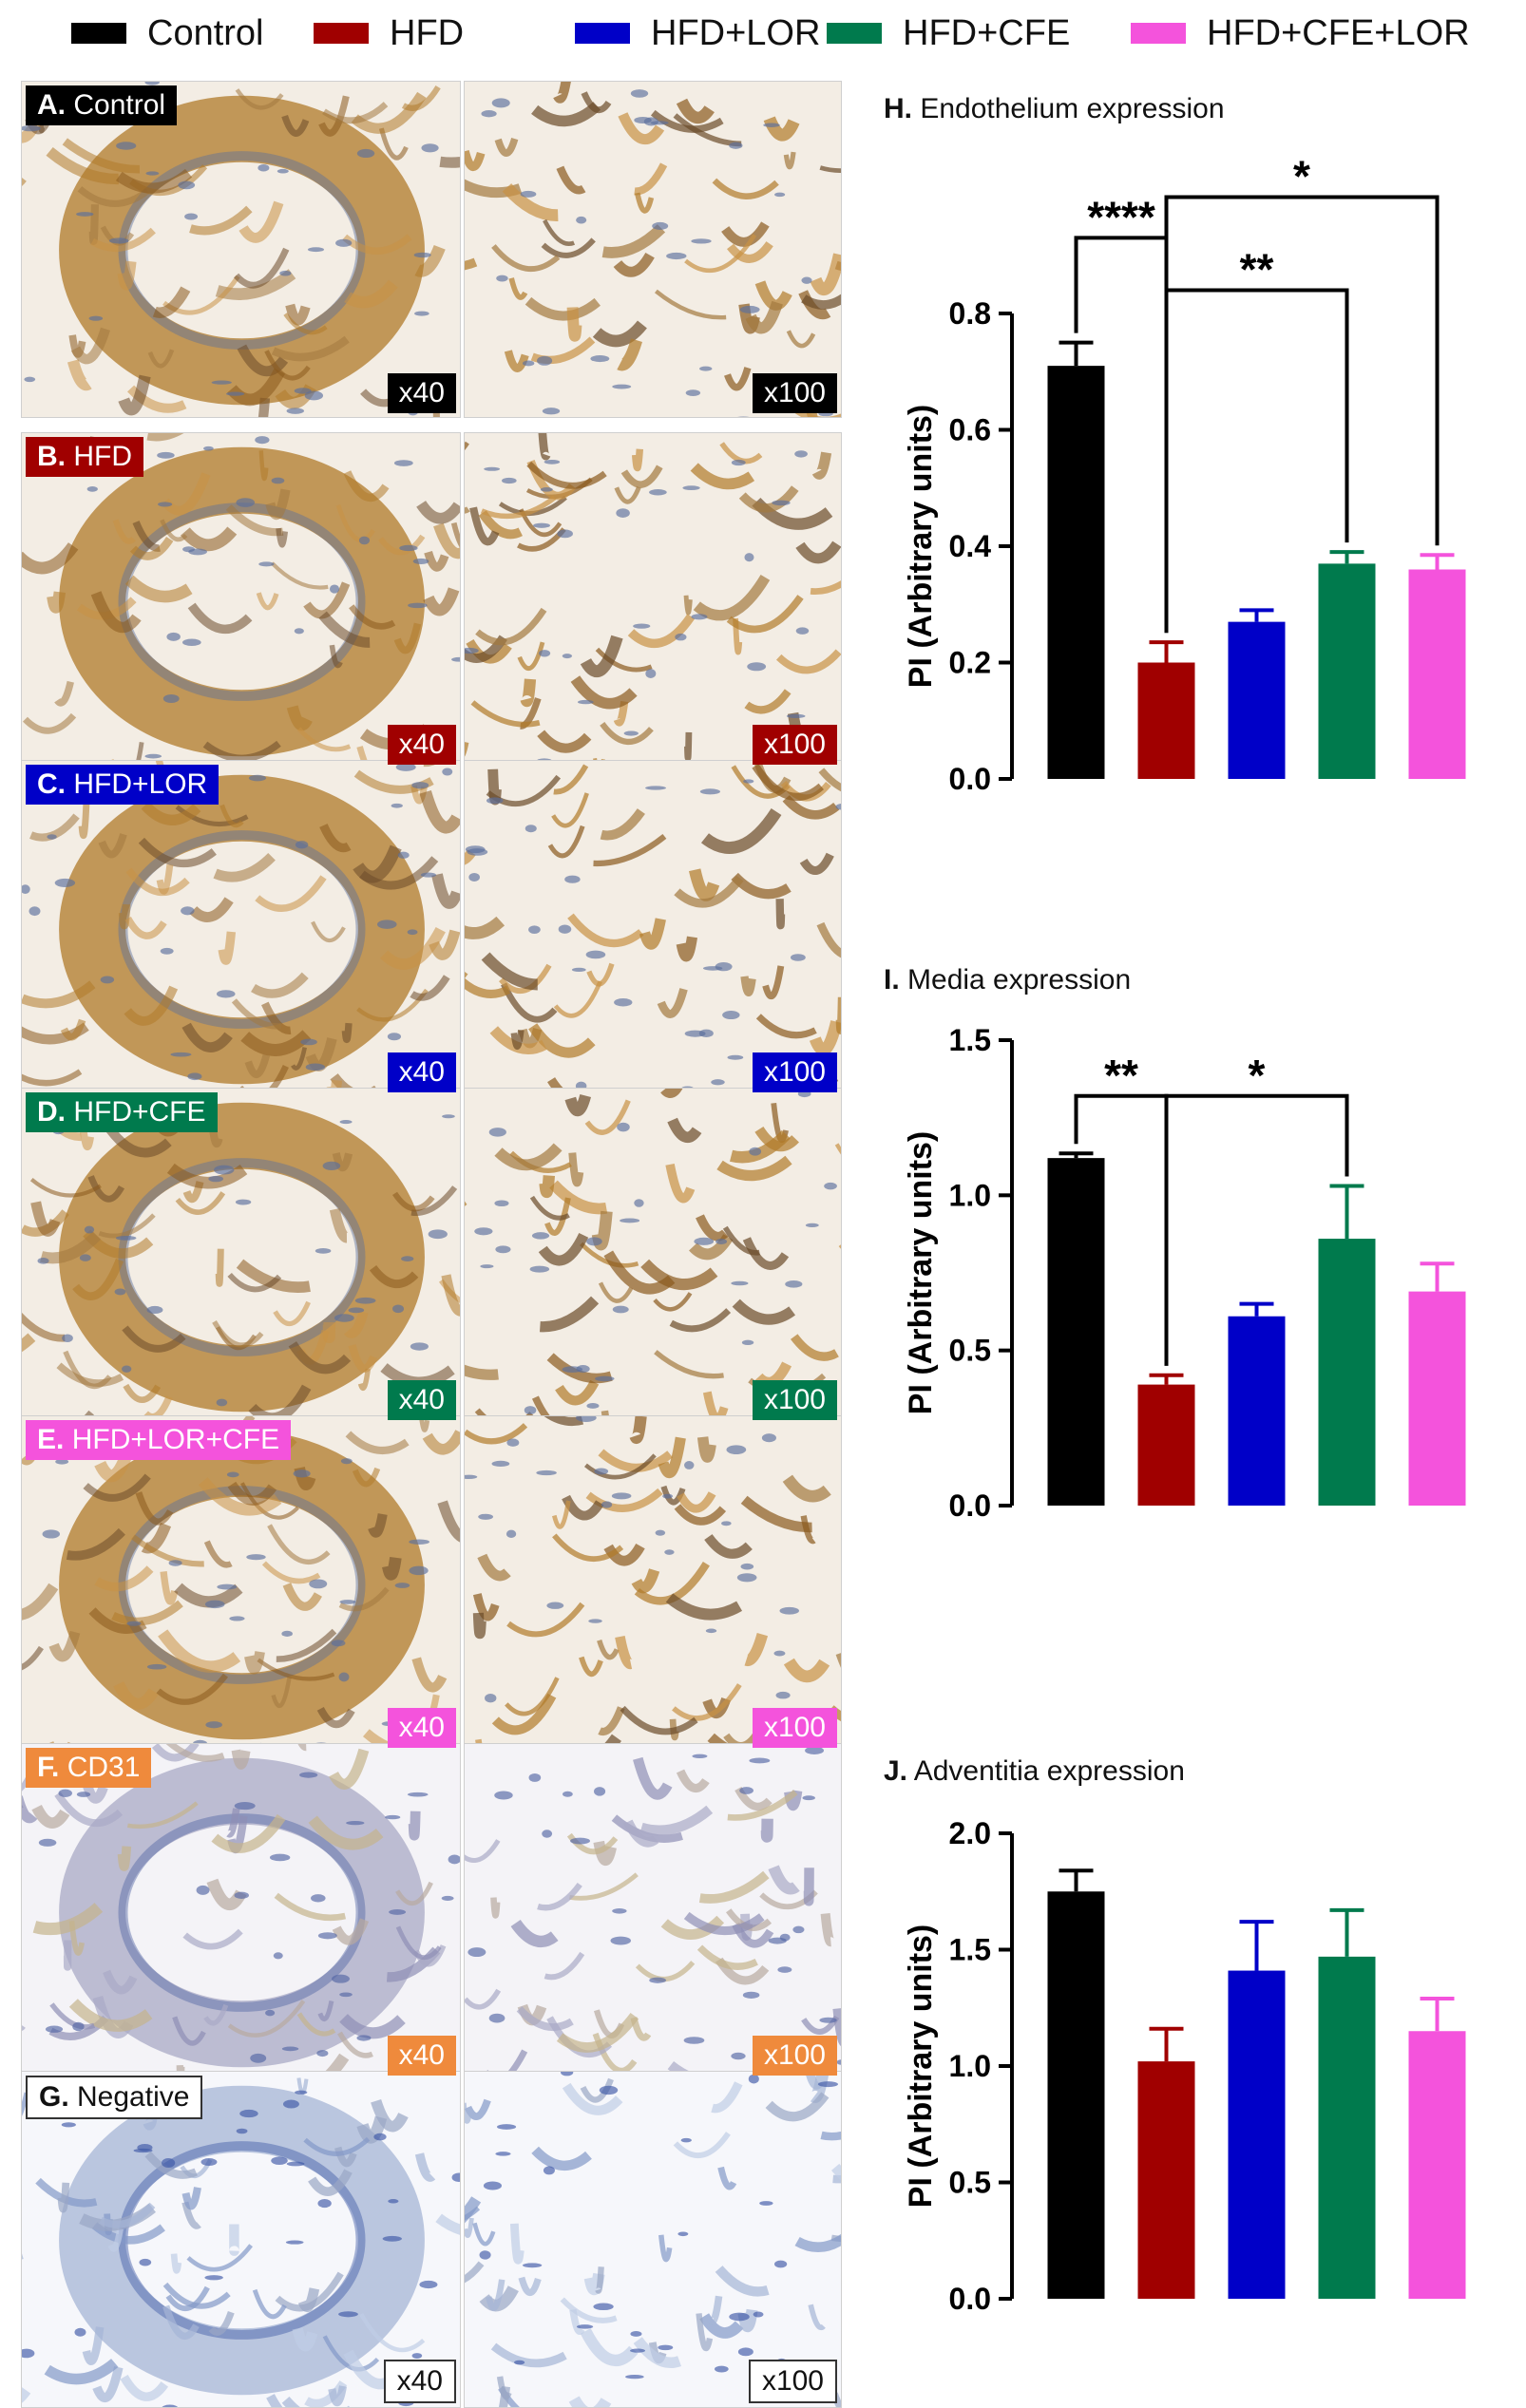 Image resolution: width=1526 pixels, height=2408 pixels. I want to click on legend-item: Control, so click(167, 33).